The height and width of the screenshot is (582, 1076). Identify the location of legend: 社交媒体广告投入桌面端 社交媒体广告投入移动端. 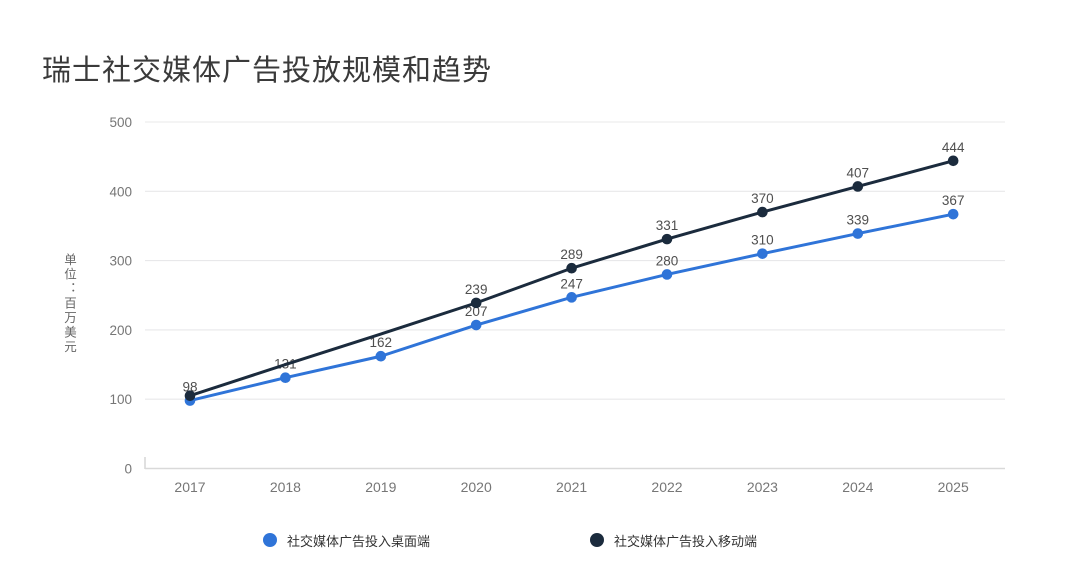
(538, 540).